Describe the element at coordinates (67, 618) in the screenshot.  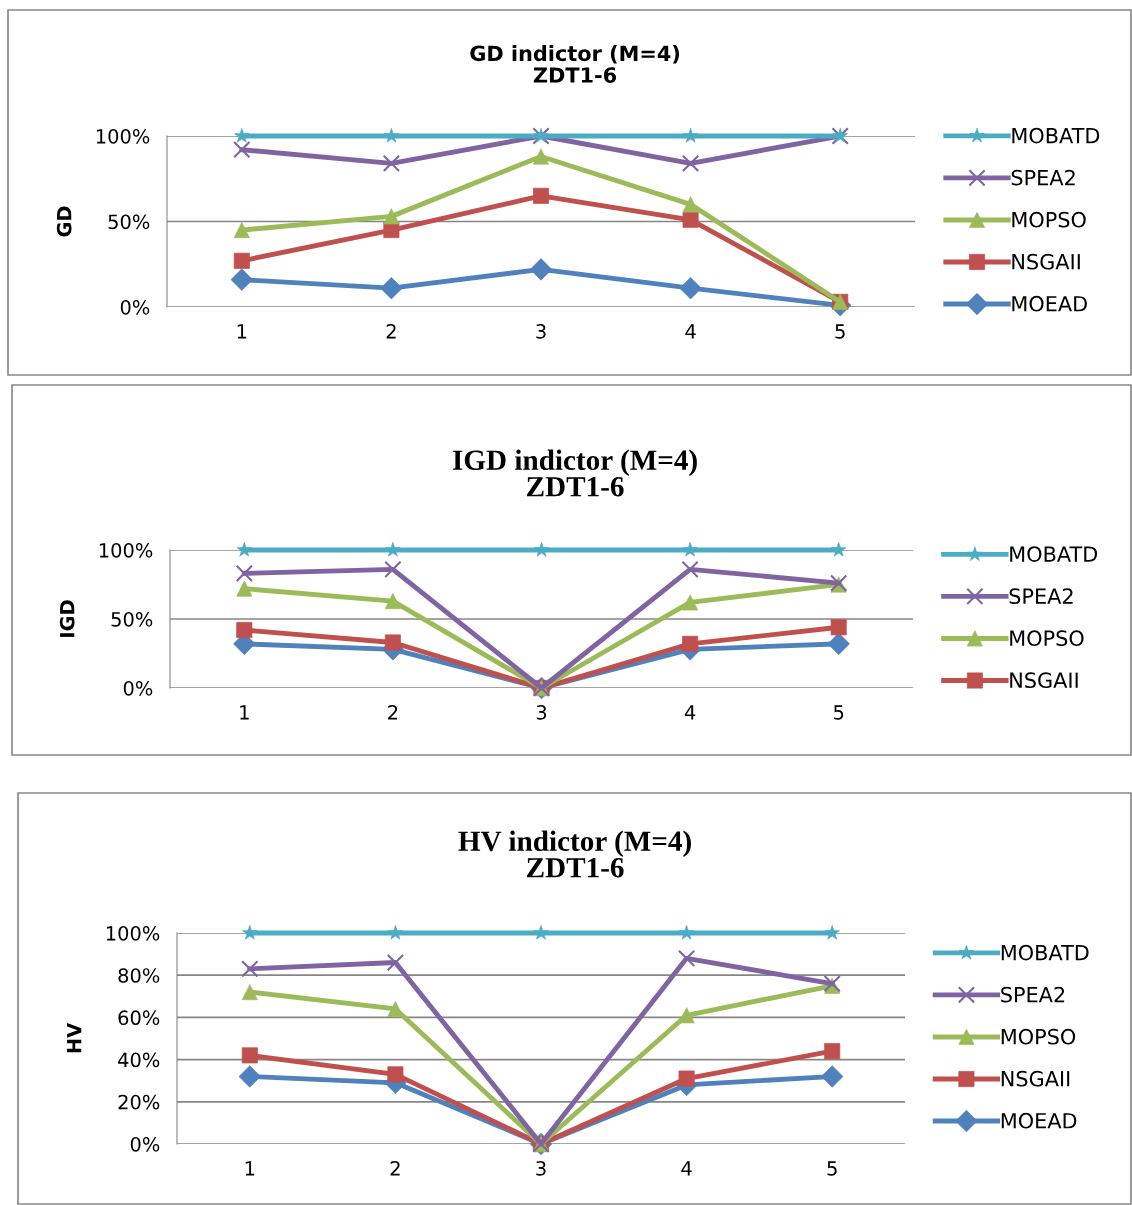
I see `y-axis-title: IGD` at that location.